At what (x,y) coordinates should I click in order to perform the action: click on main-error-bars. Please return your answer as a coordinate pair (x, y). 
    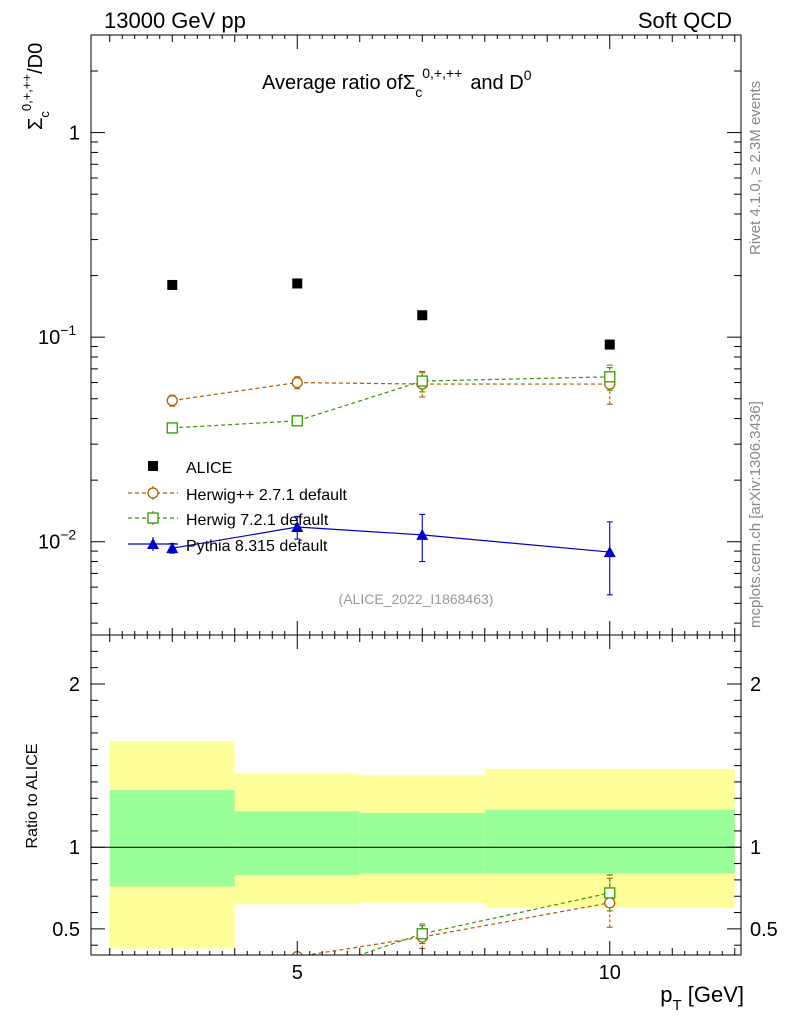
    Looking at the image, I should click on (391, 480).